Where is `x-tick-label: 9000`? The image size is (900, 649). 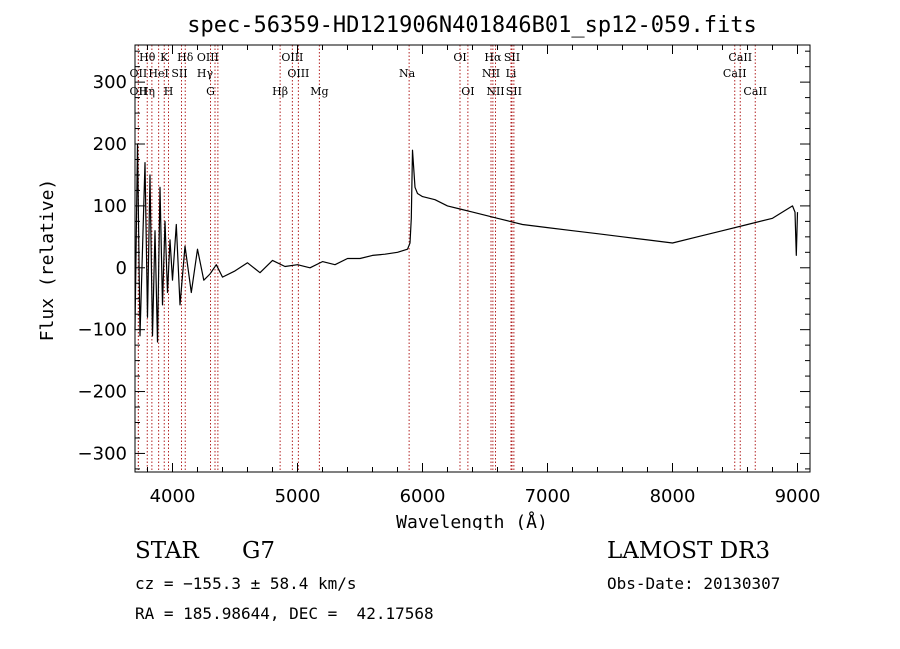 x-tick-label: 9000 is located at coordinates (798, 496).